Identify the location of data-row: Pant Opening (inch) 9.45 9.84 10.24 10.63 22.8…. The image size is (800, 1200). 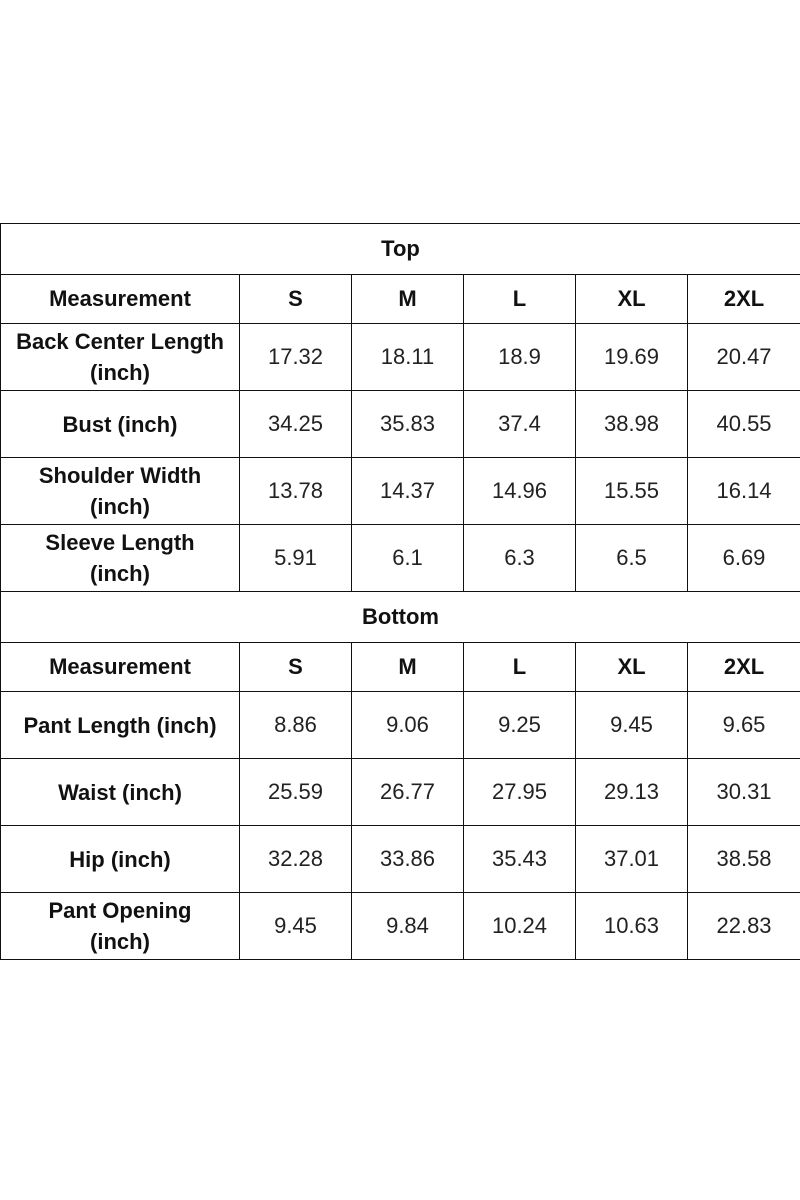
(400, 926).